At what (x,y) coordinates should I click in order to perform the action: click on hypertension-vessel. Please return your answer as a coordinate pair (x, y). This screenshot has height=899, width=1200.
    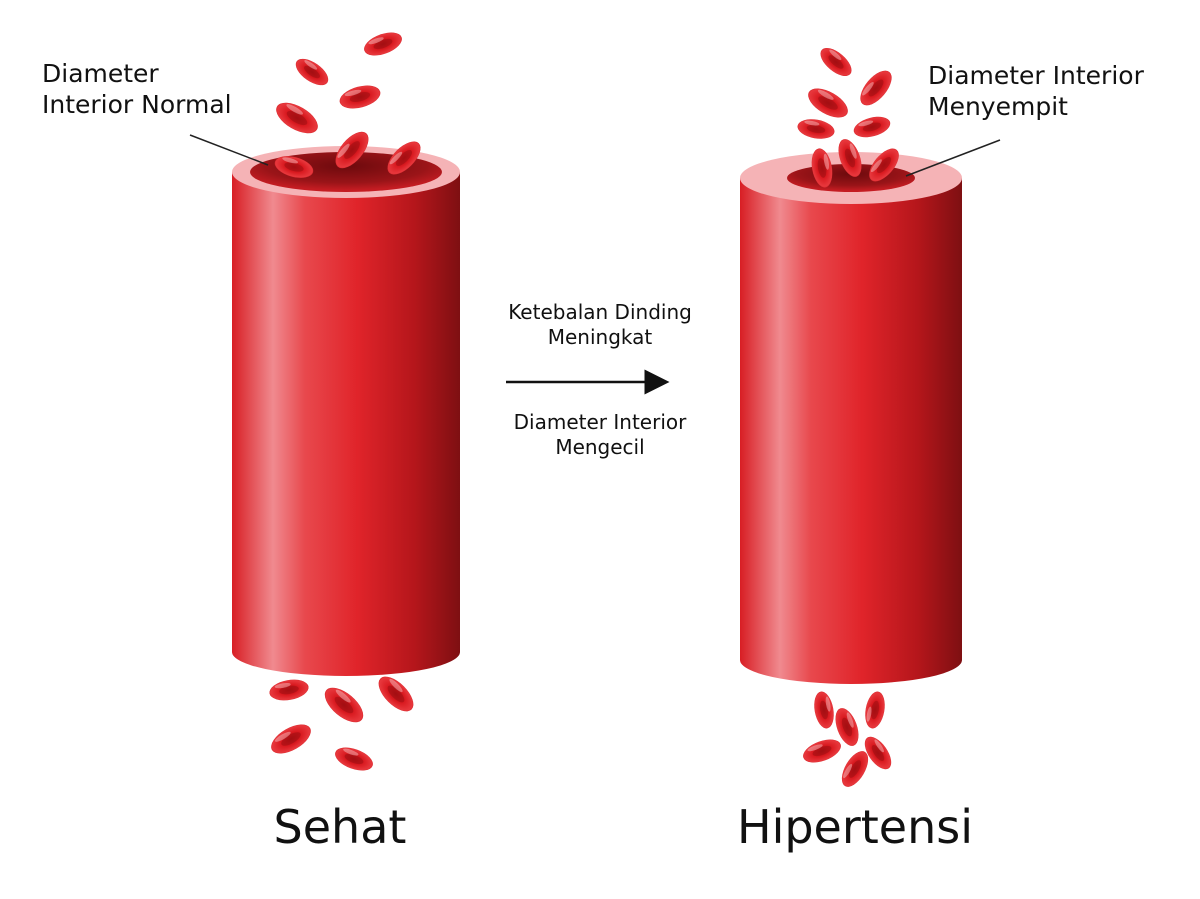
    Looking at the image, I should click on (851, 418).